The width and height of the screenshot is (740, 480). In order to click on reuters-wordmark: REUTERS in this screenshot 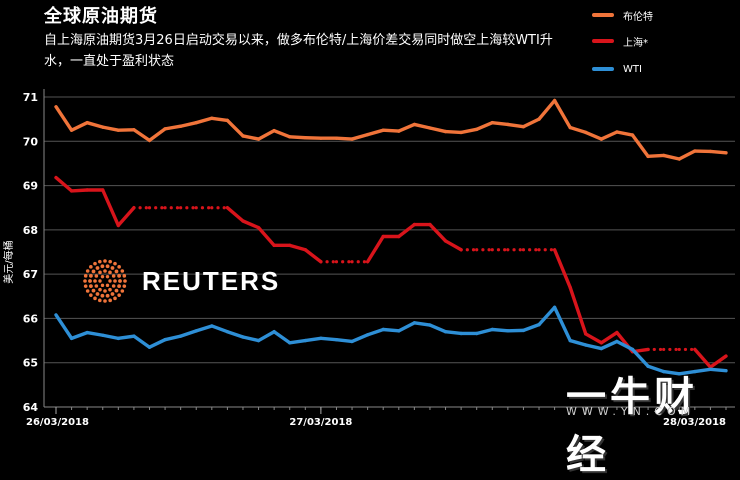, I will do `click(211, 281)`.